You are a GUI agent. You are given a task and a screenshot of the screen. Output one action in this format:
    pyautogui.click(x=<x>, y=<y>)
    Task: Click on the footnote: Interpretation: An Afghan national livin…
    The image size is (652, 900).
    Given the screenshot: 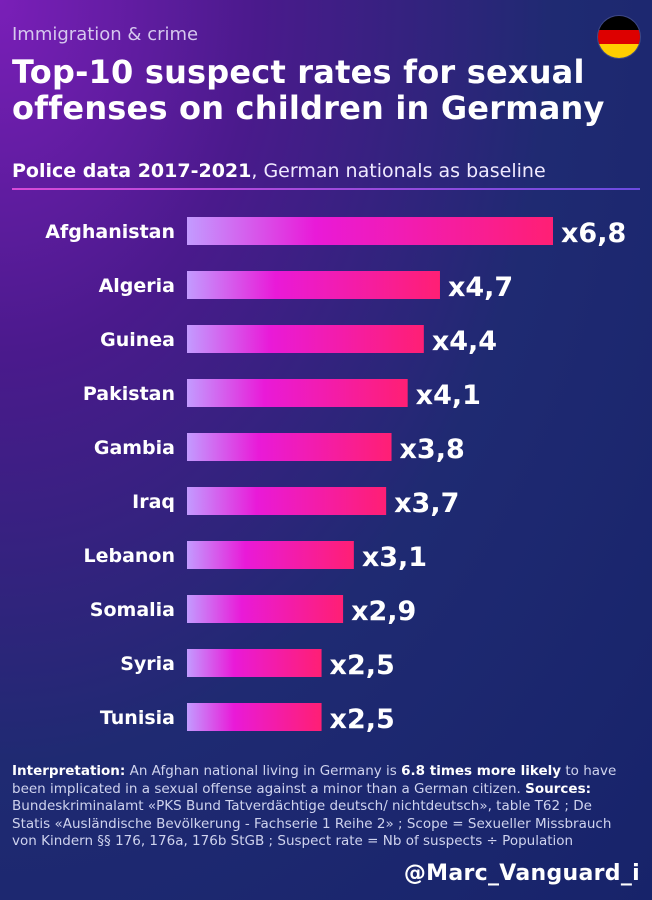 What is the action you would take?
    pyautogui.click(x=323, y=807)
    